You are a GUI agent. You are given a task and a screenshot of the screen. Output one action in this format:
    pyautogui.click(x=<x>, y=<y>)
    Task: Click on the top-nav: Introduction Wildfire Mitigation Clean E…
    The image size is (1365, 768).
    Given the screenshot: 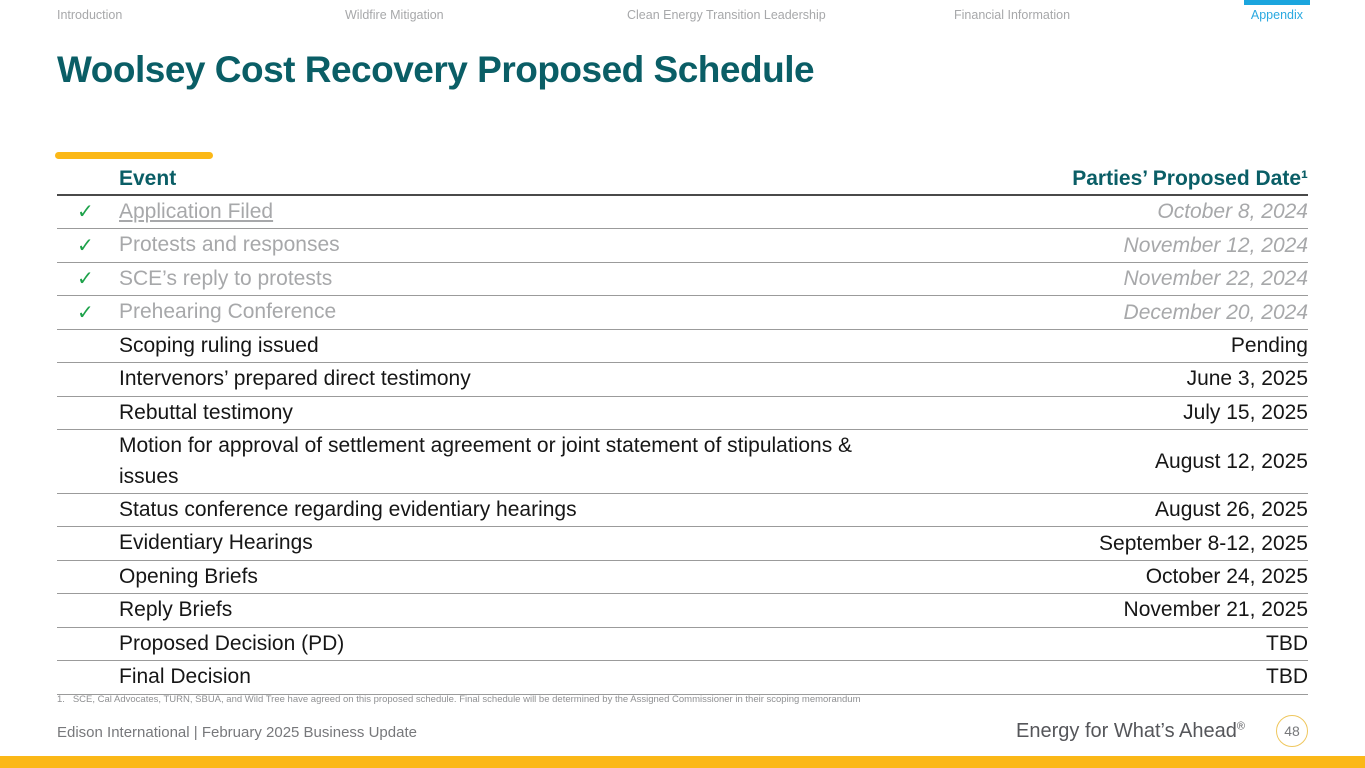 What is the action you would take?
    pyautogui.click(x=682, y=14)
    